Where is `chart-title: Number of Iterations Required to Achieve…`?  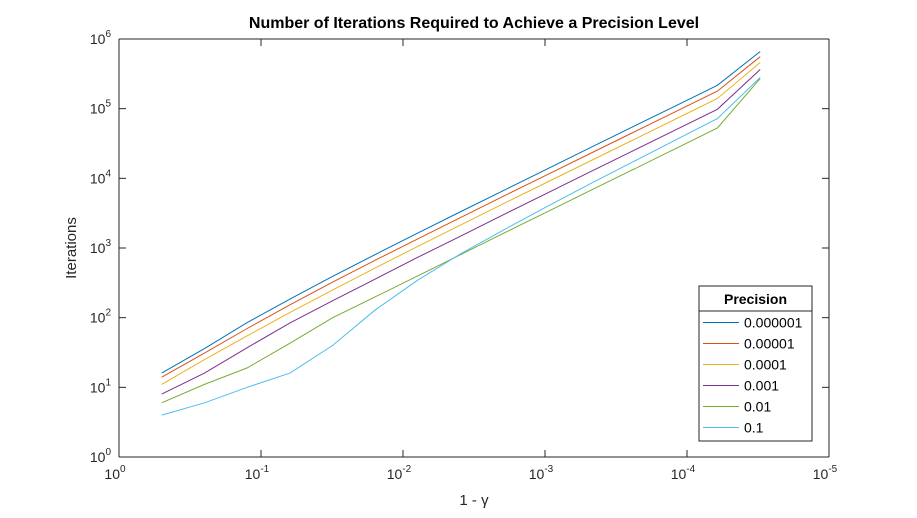
chart-title: Number of Iterations Required to Achieve… is located at coordinates (474, 23).